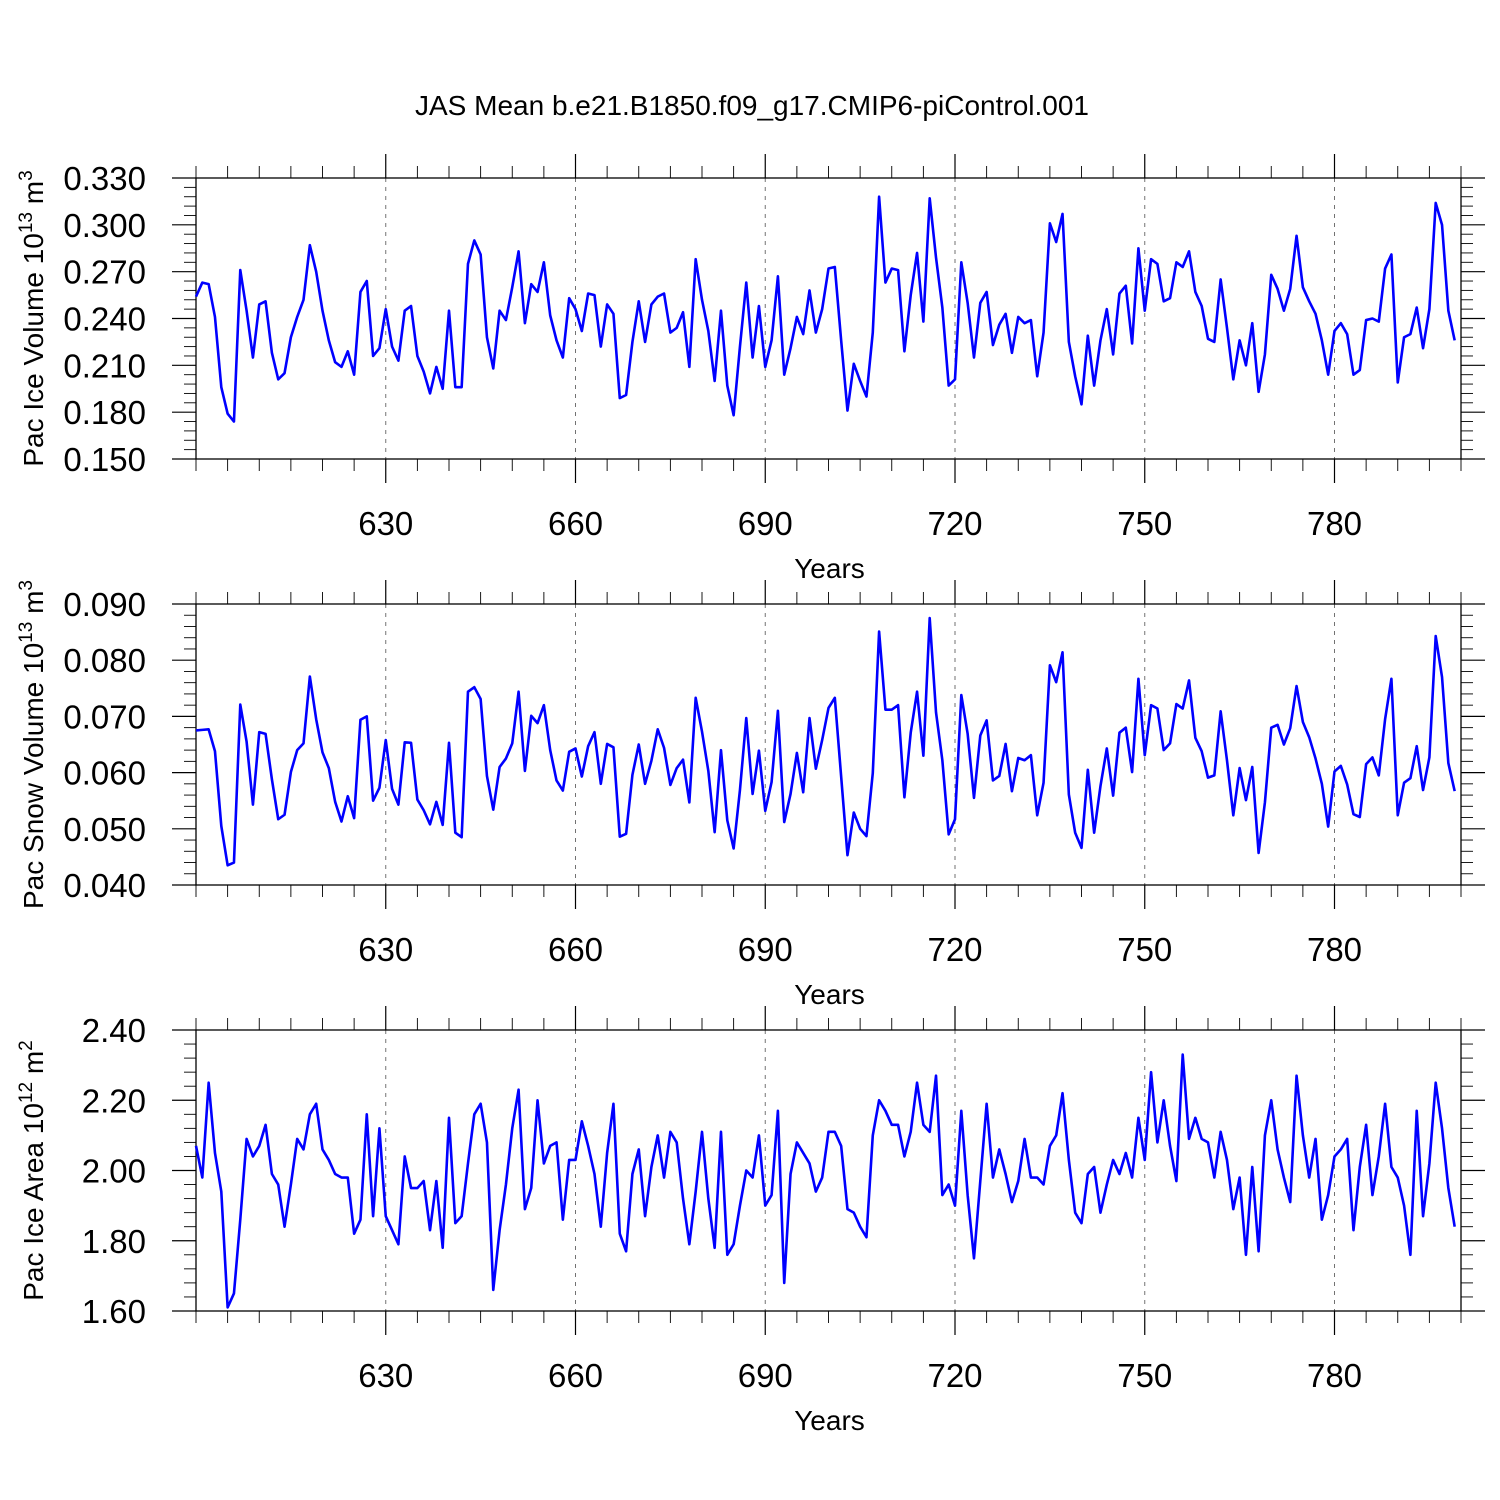 The width and height of the screenshot is (1500, 1500). What do you see at coordinates (32, 318) in the screenshot?
I see `chart-0-ylabel: Pac Ice Volume 1013 m3` at bounding box center [32, 318].